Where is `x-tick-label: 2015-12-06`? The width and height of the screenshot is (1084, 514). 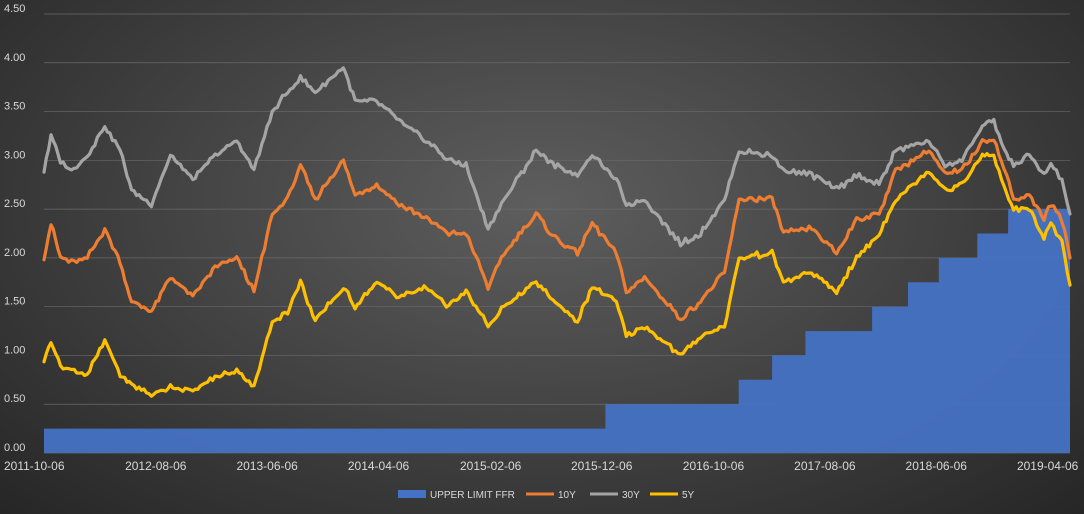
x-tick-label: 2015-12-06 is located at coordinates (602, 466).